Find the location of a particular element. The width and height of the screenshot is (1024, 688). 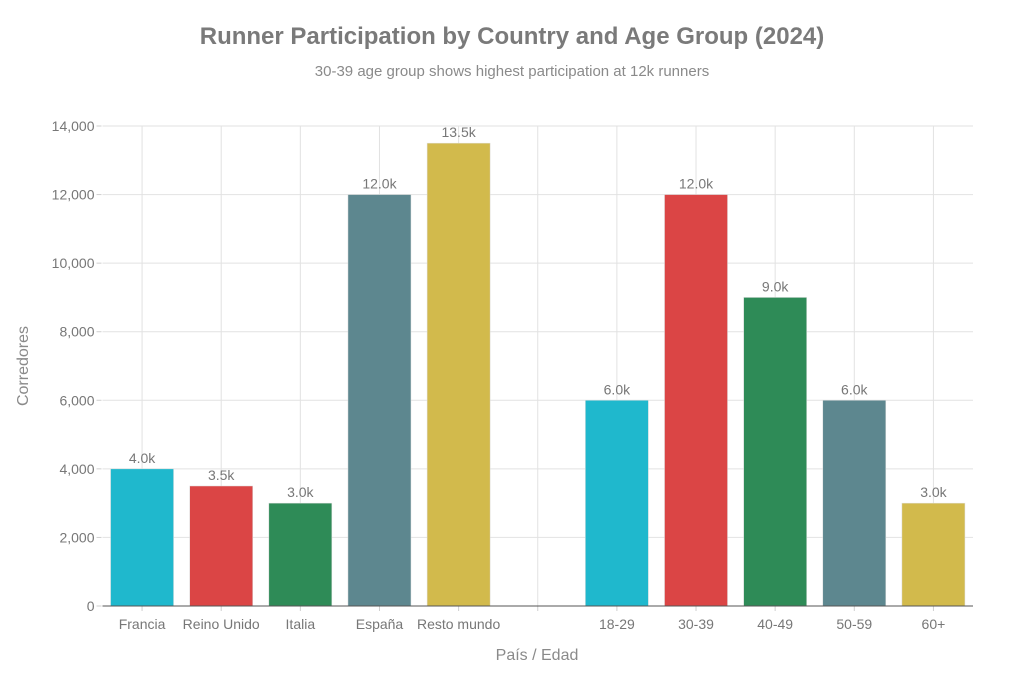

x-tick-label: Francia is located at coordinates (142, 624).